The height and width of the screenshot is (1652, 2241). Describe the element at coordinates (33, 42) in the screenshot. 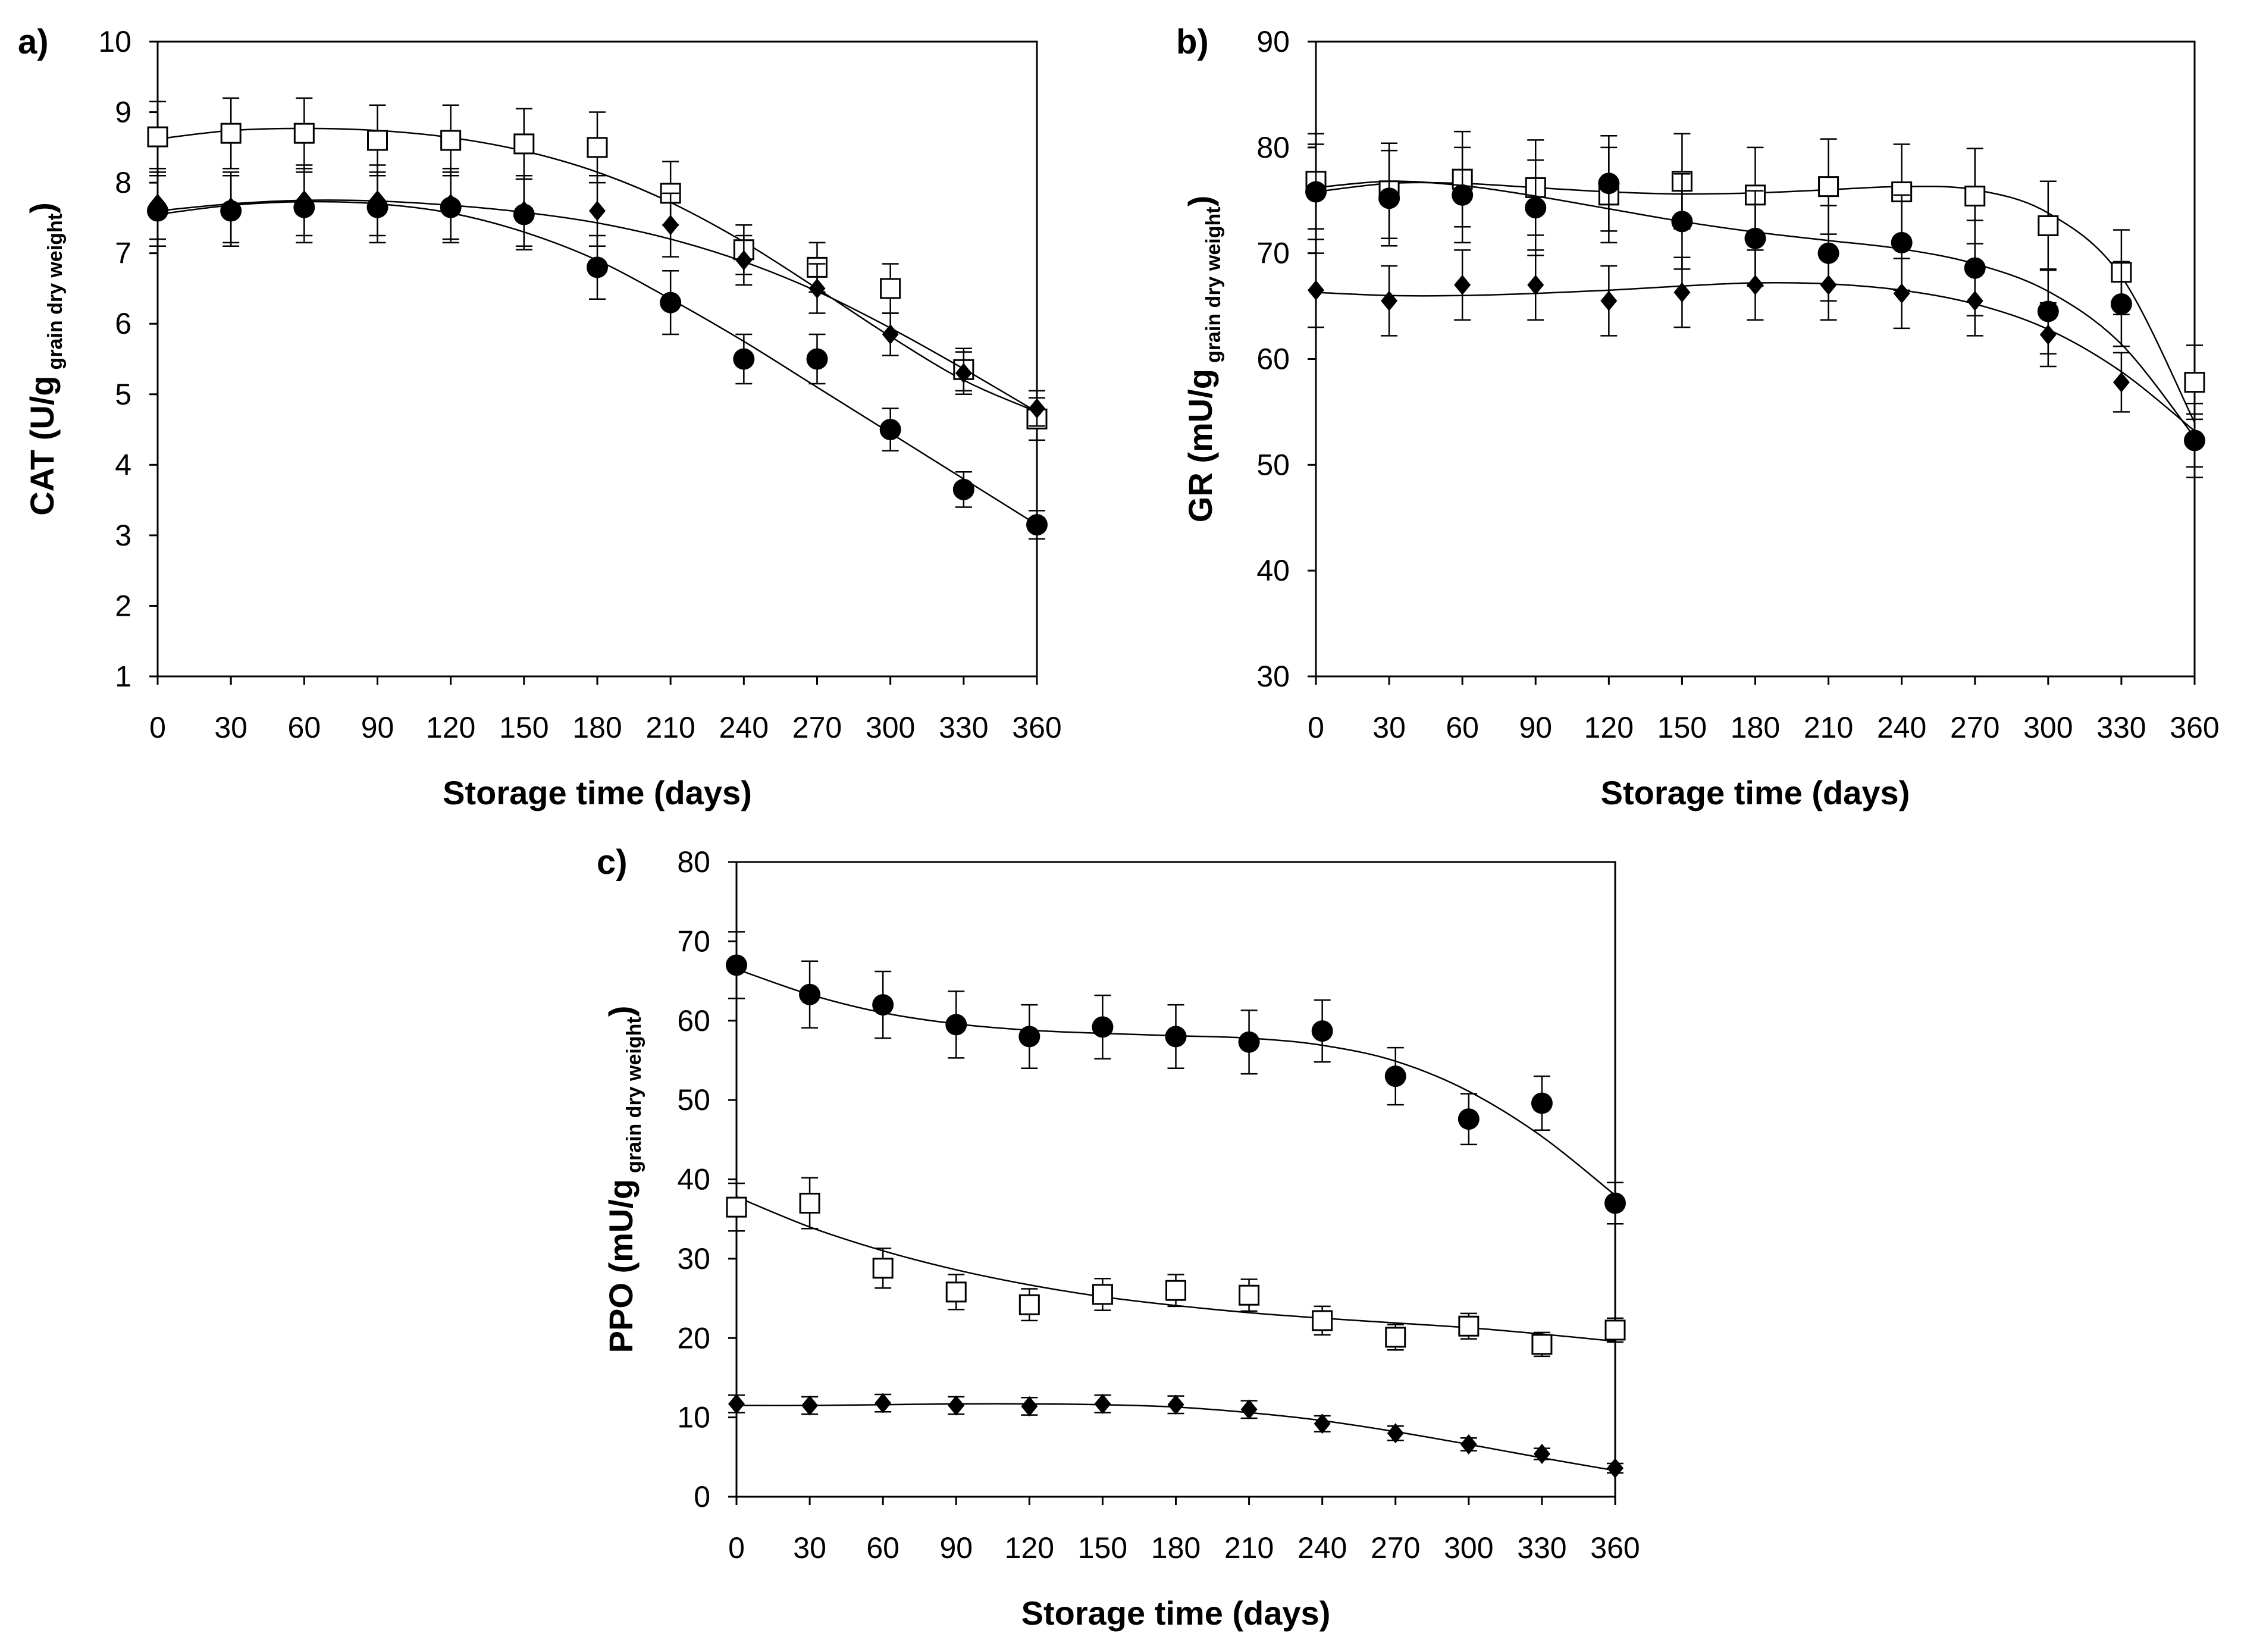

I see `panel-label: a)` at that location.